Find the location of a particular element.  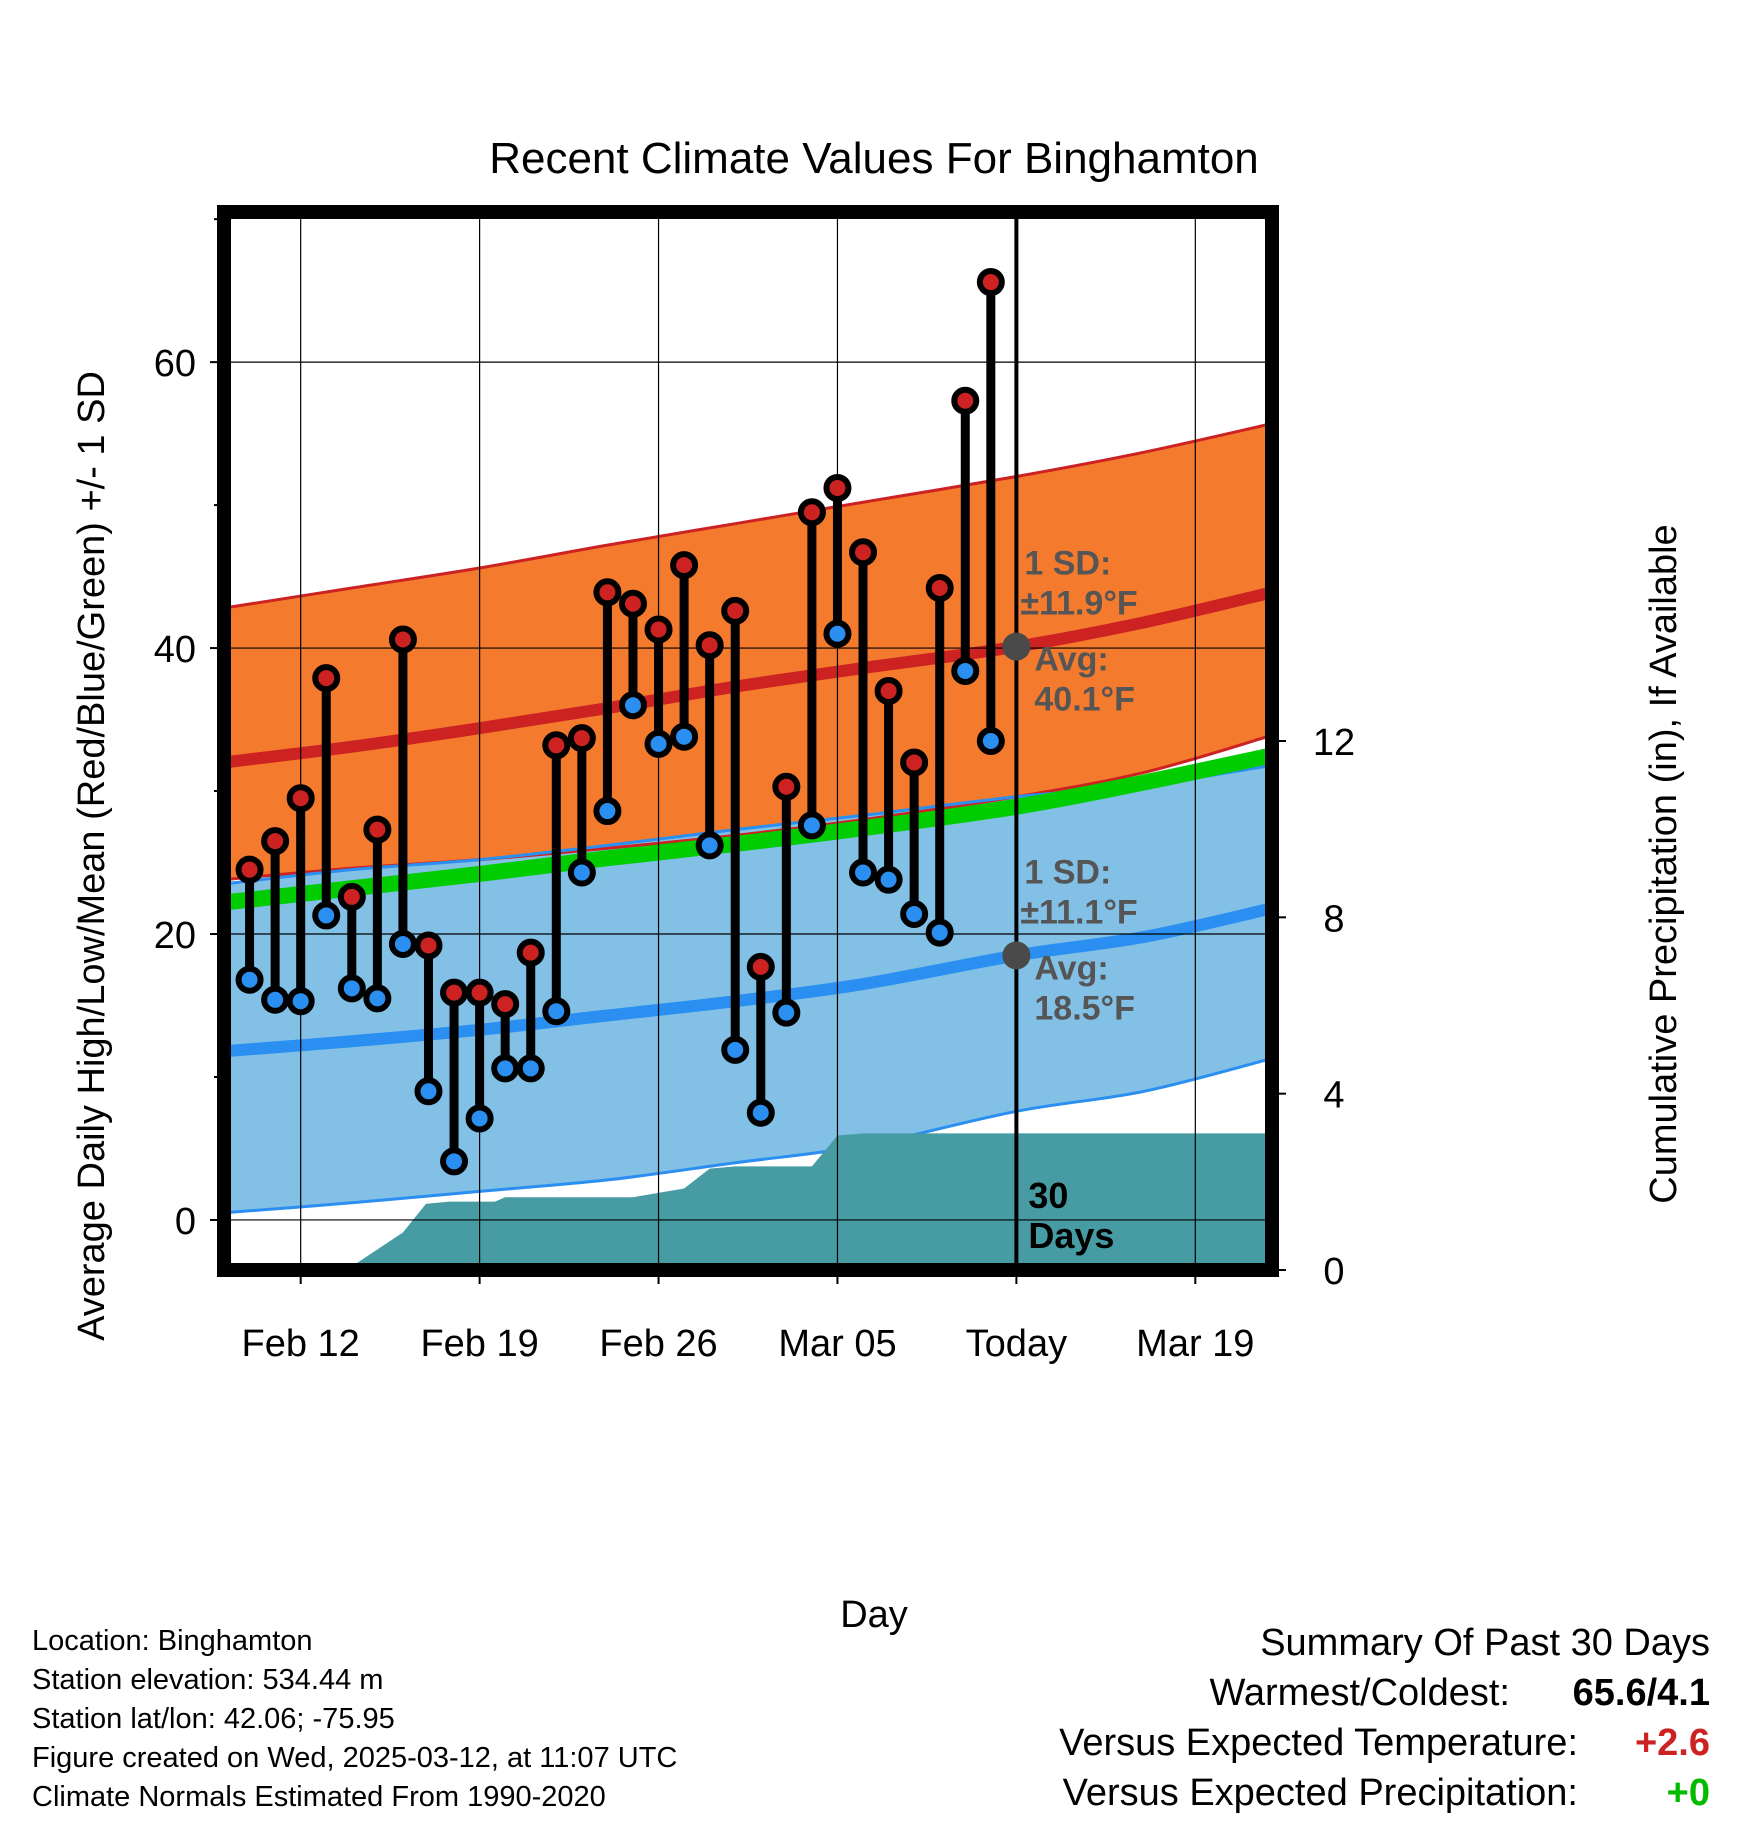

y-tick-label: 40 is located at coordinates (175, 650).